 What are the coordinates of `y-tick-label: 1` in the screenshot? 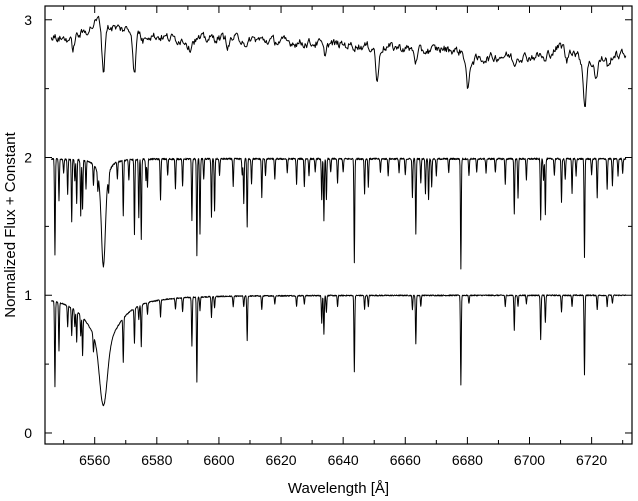 It's located at (28, 295).